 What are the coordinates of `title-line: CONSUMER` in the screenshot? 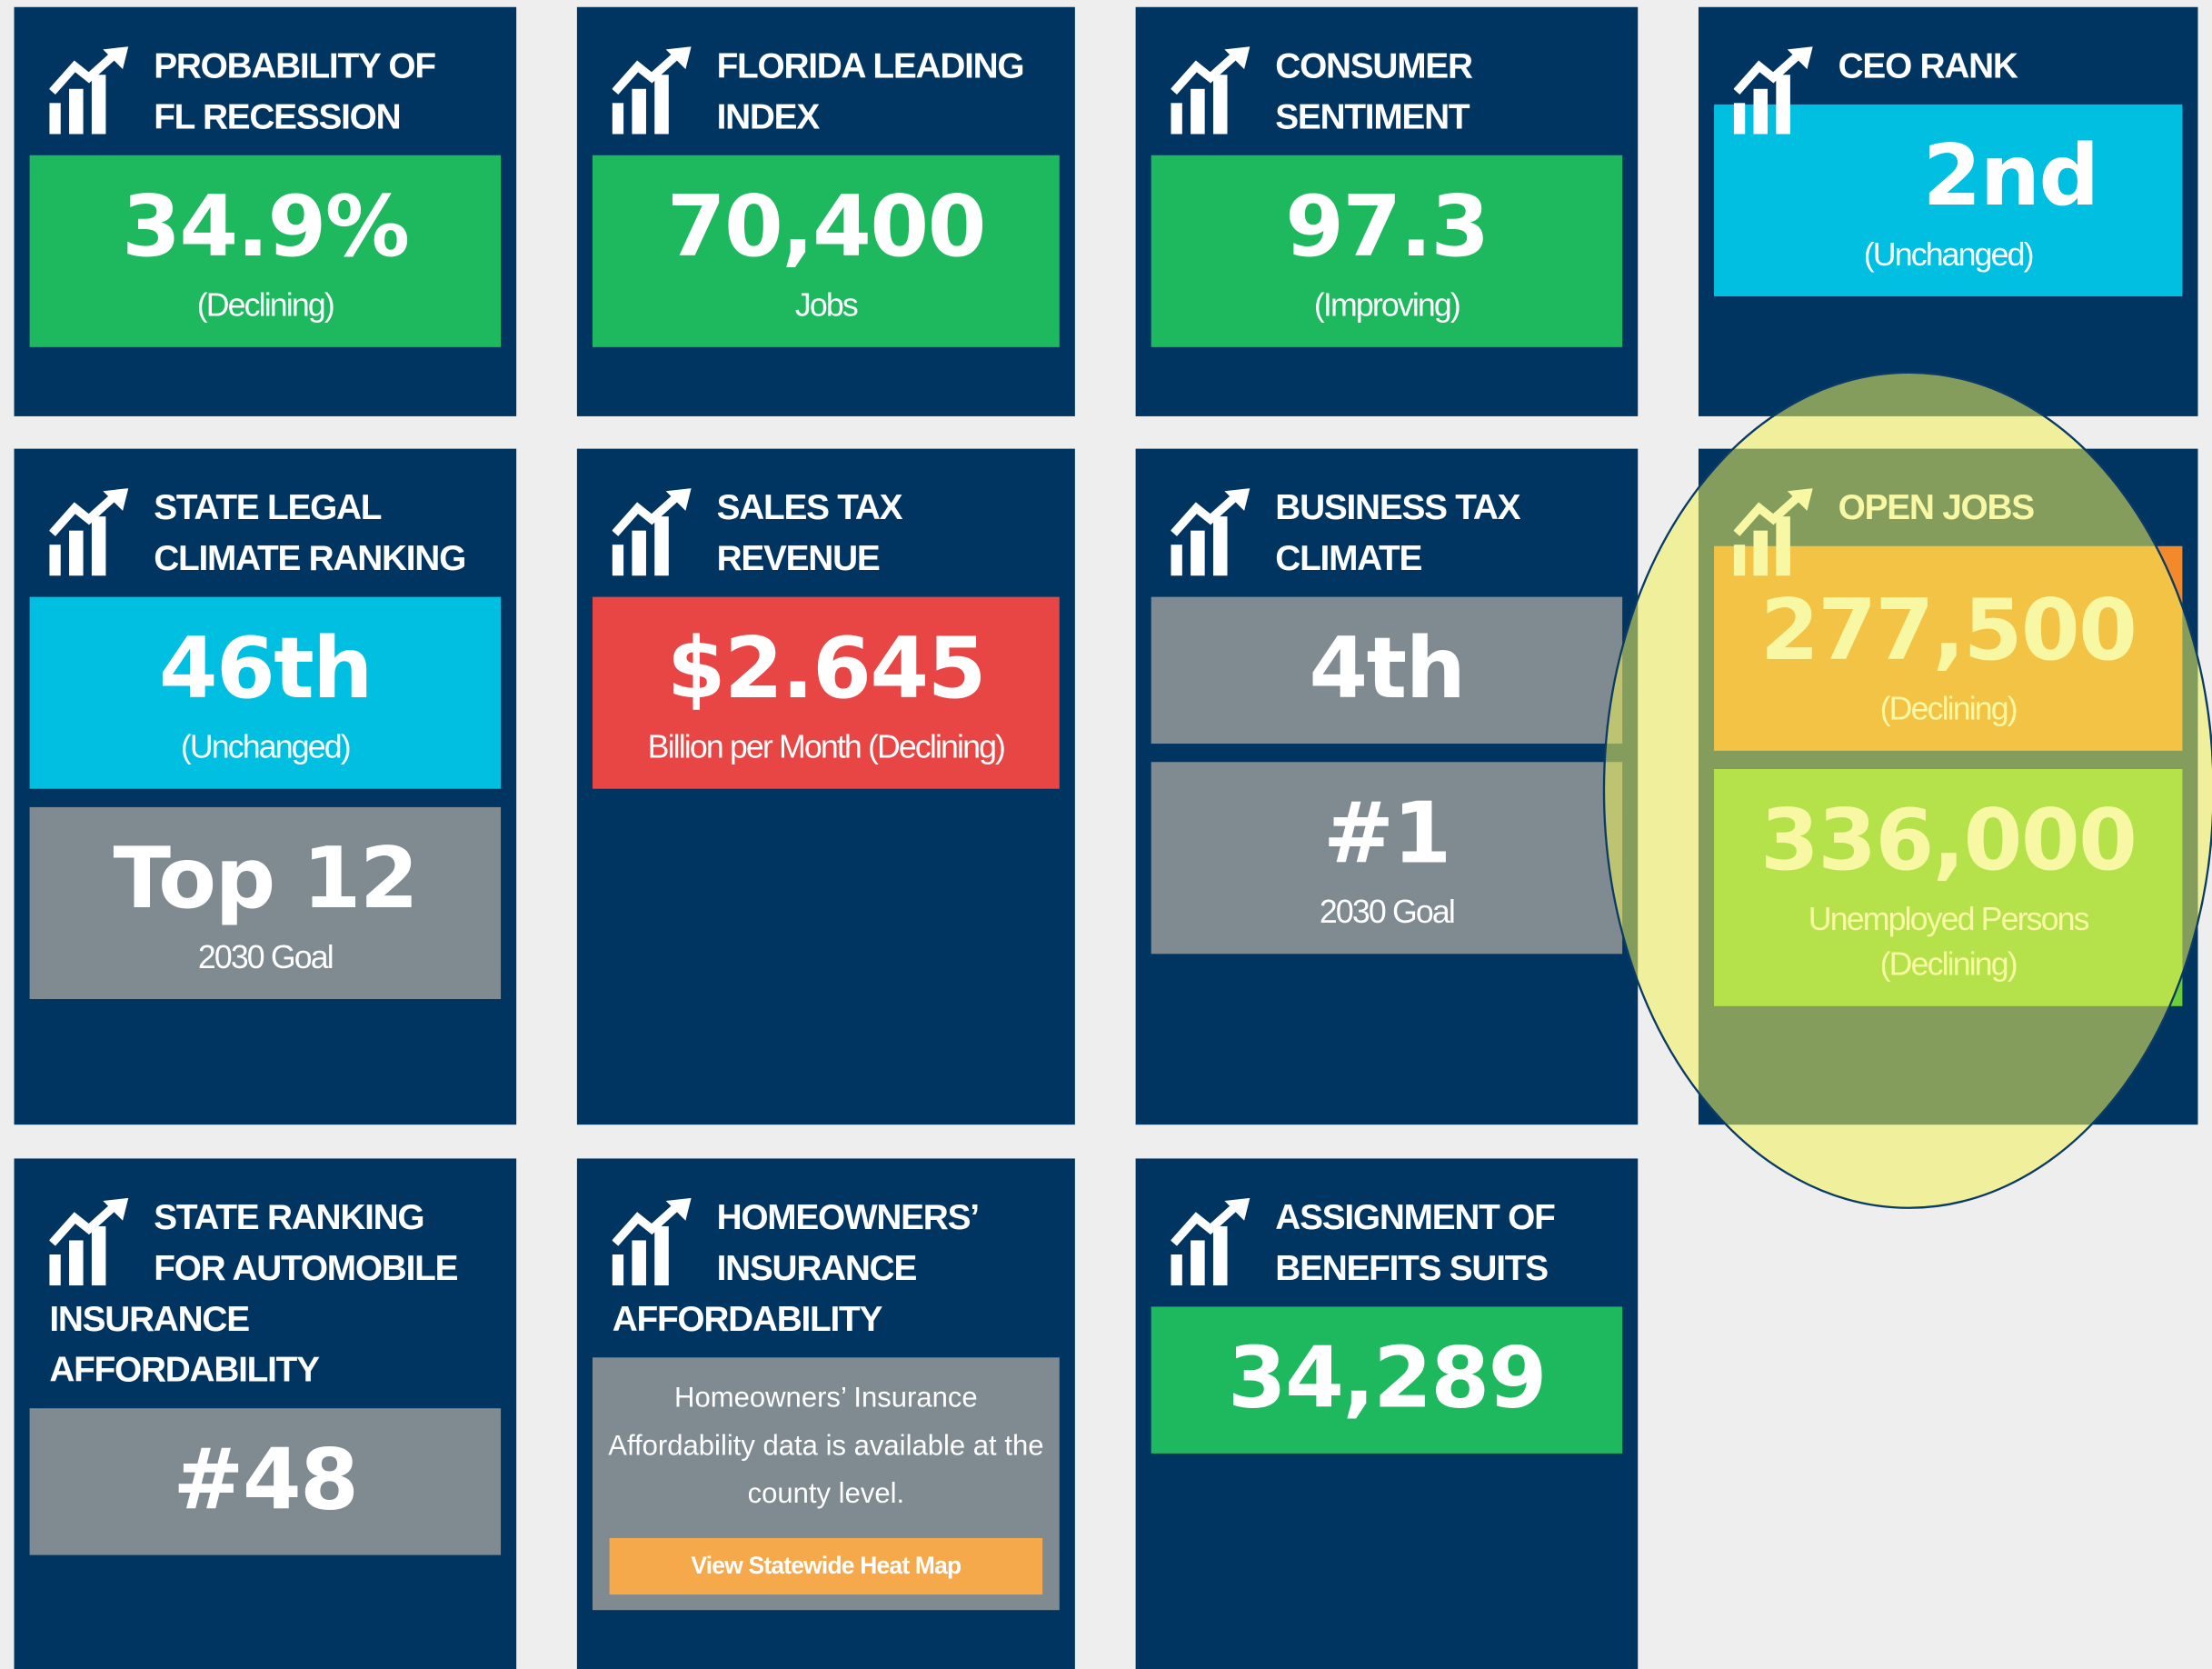 It's located at (1374, 66).